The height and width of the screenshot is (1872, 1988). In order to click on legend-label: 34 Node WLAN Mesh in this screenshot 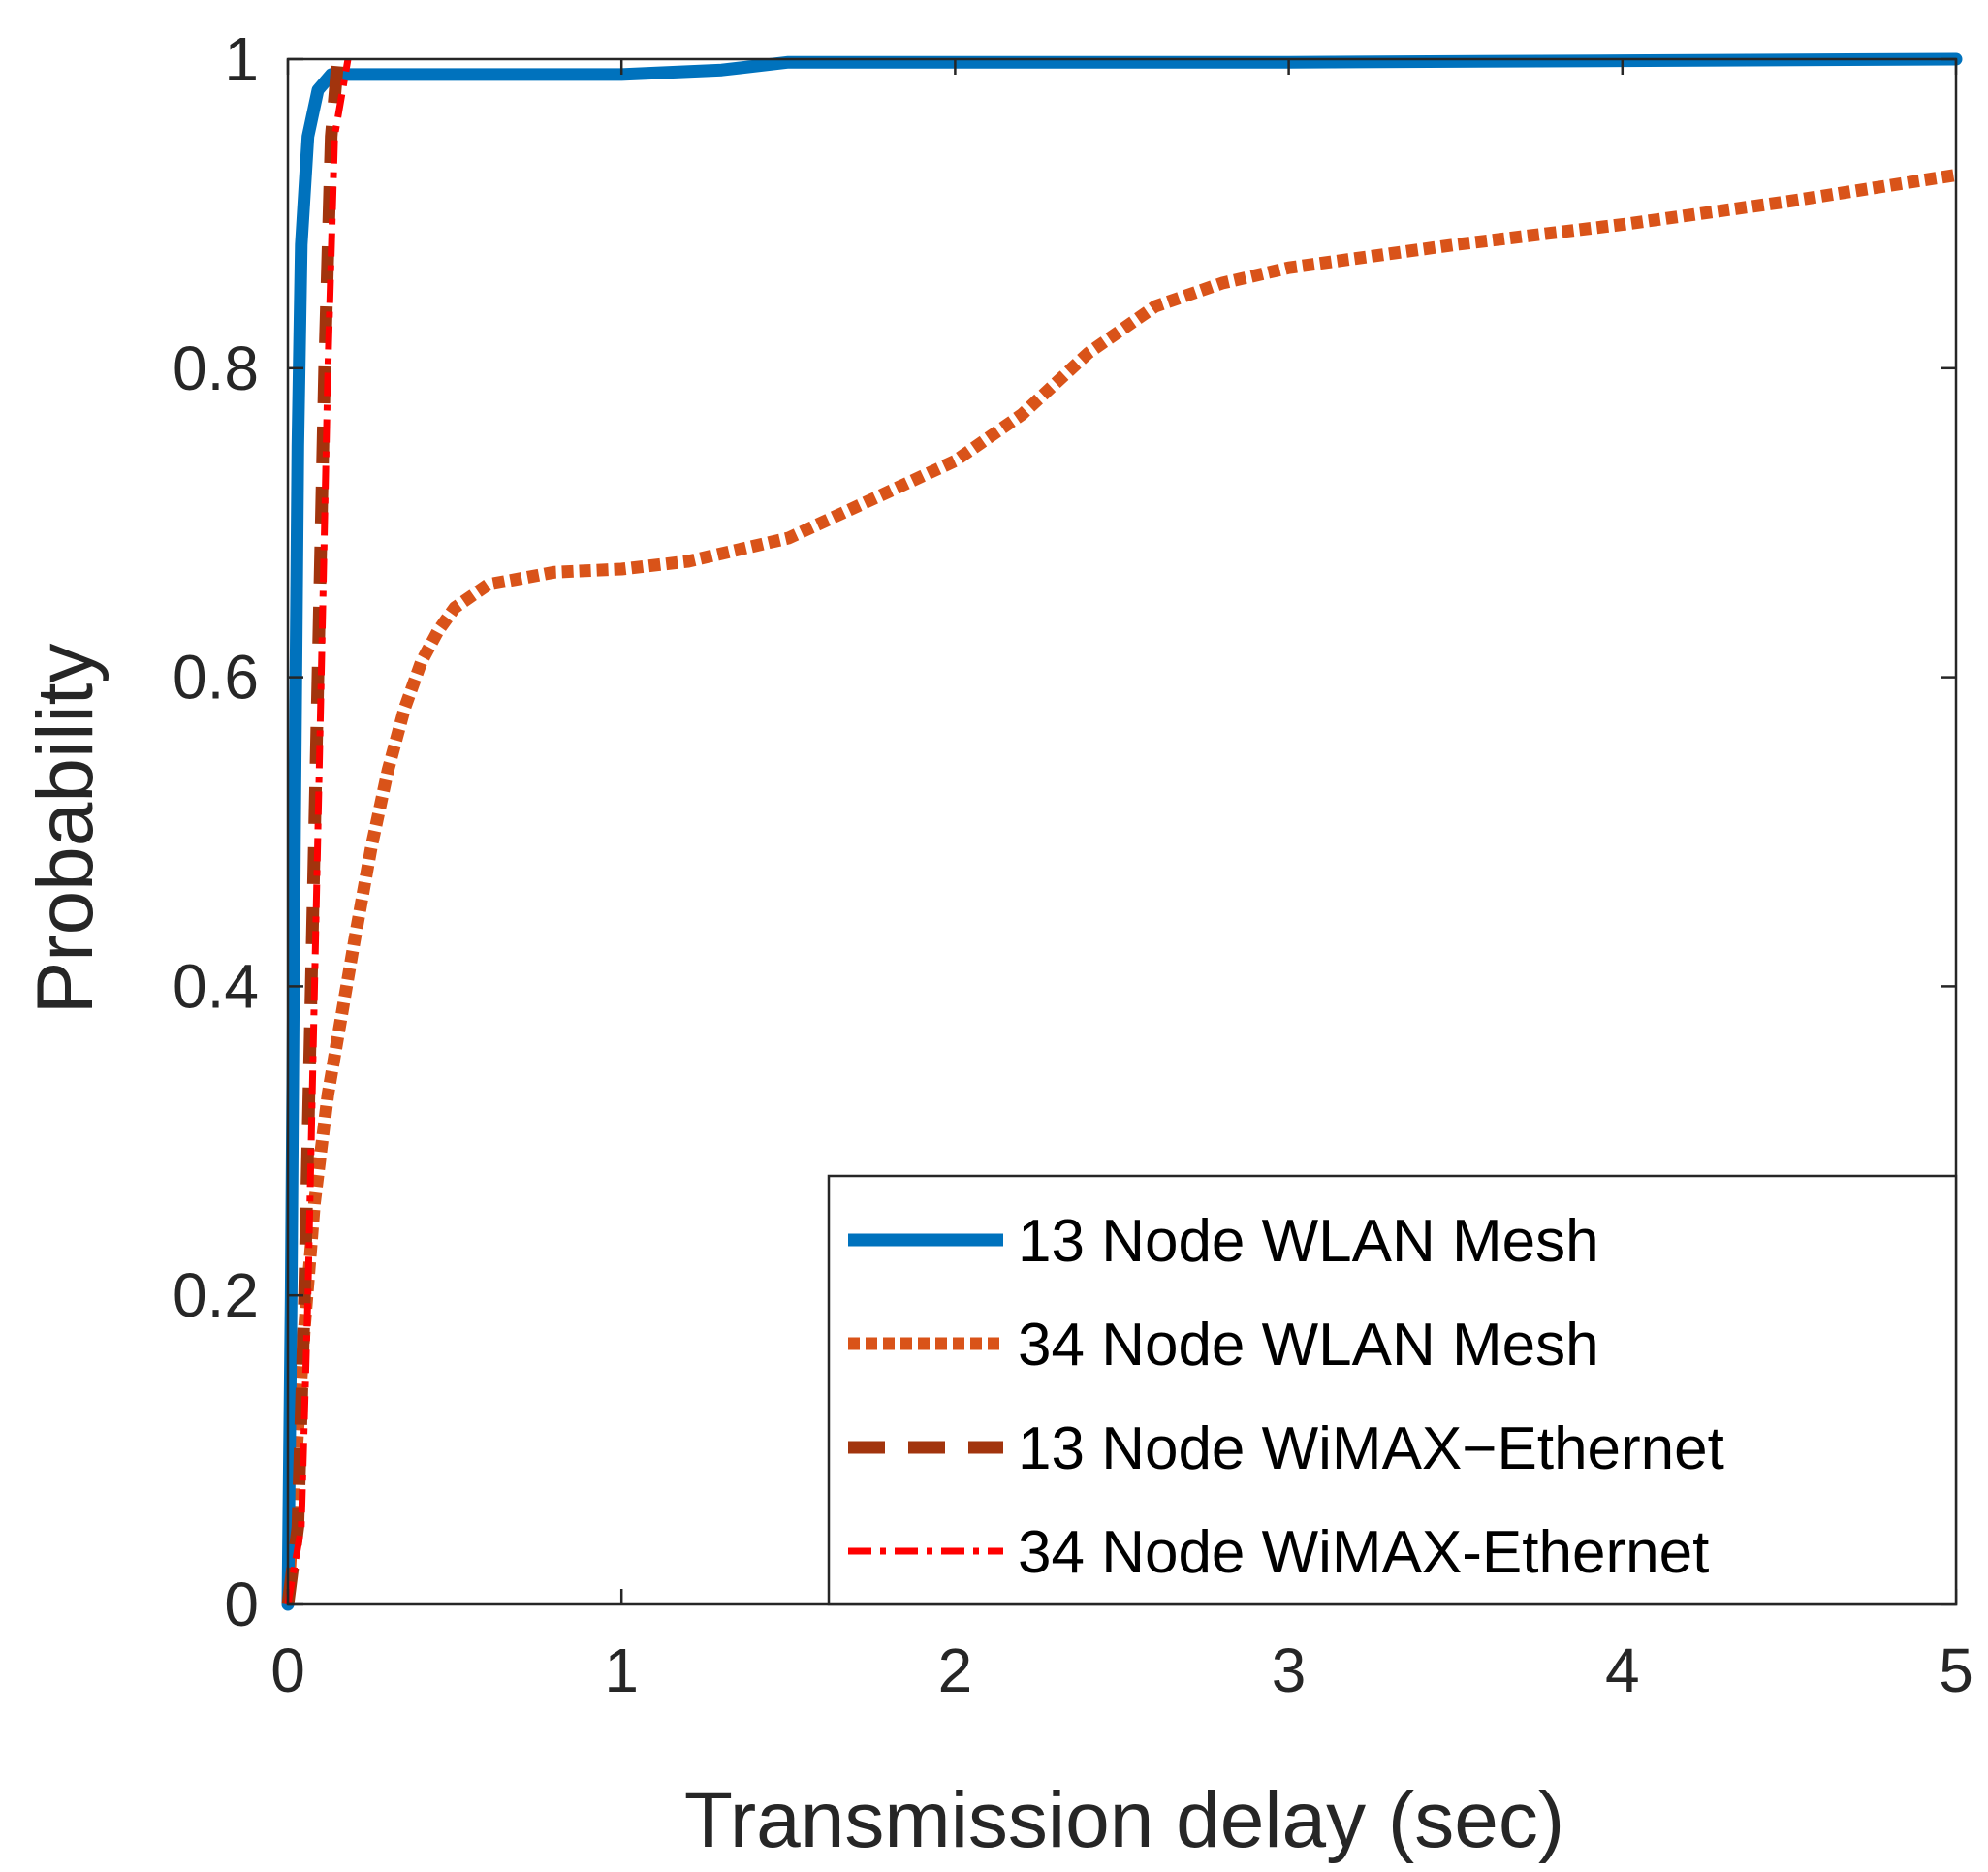, I will do `click(1308, 1346)`.